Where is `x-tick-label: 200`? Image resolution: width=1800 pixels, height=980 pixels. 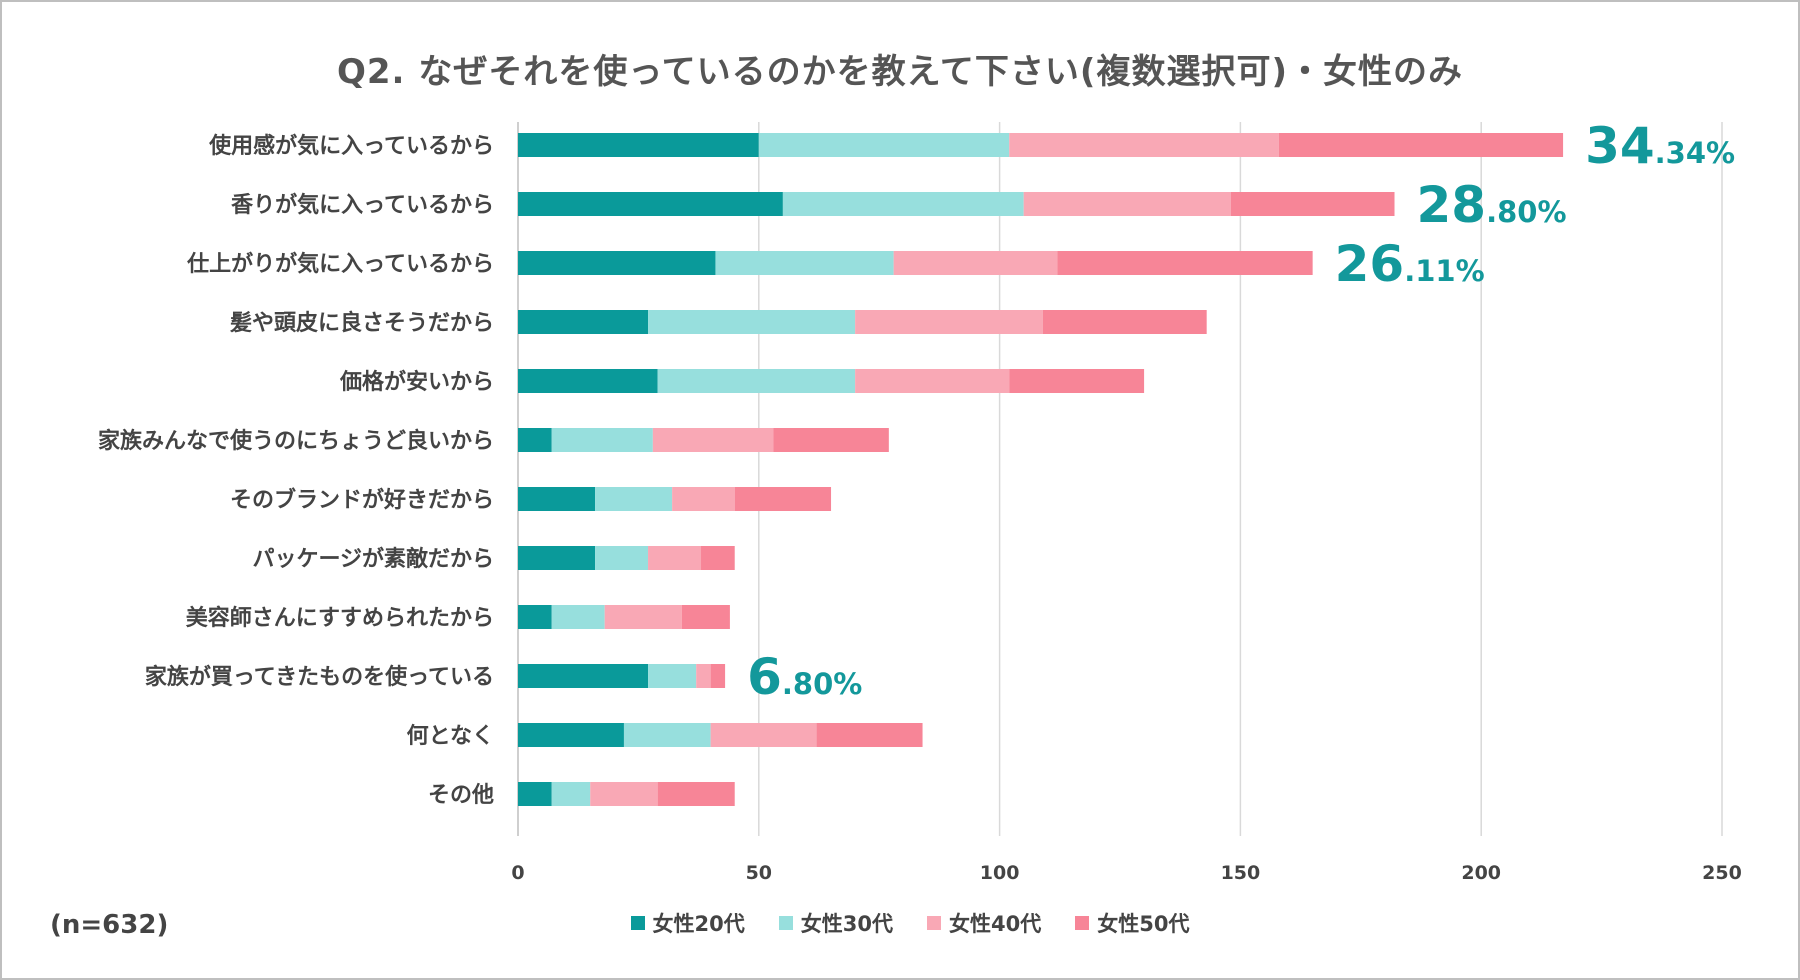
x-tick-label: 200 is located at coordinates (1481, 873).